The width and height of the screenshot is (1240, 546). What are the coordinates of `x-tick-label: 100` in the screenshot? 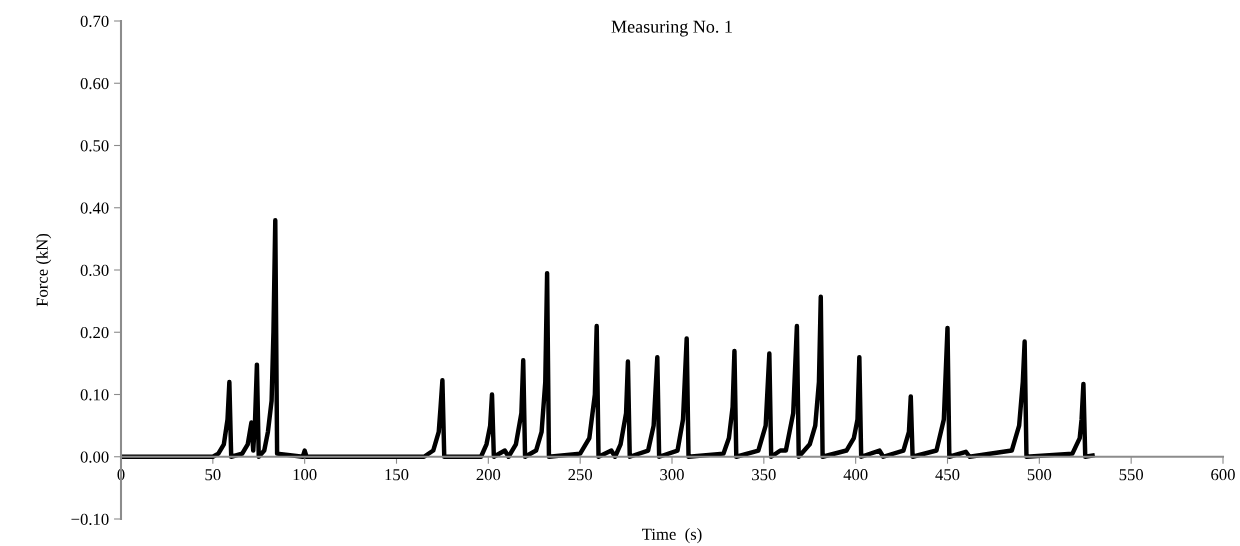 It's located at (305, 475).